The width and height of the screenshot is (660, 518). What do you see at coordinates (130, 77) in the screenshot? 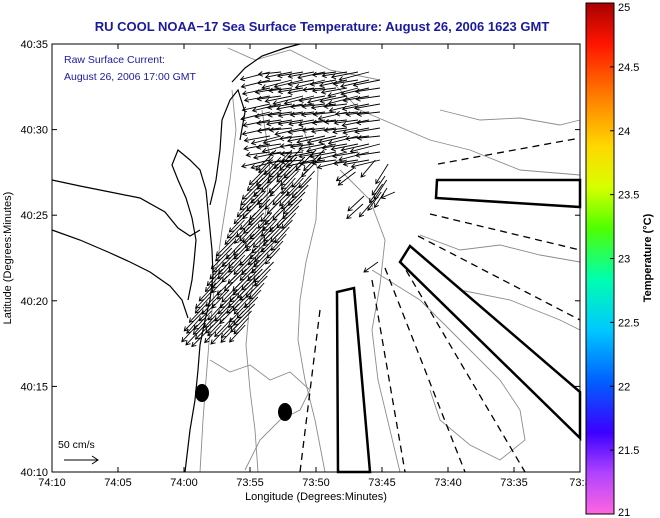
I see `annotation-date: August 26, 2006 17:00 GMT` at bounding box center [130, 77].